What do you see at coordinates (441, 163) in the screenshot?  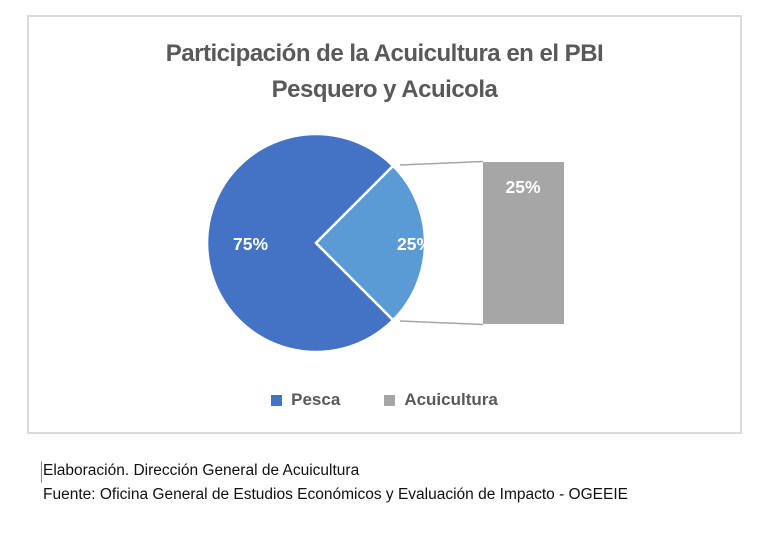 I see `connector-line-top` at bounding box center [441, 163].